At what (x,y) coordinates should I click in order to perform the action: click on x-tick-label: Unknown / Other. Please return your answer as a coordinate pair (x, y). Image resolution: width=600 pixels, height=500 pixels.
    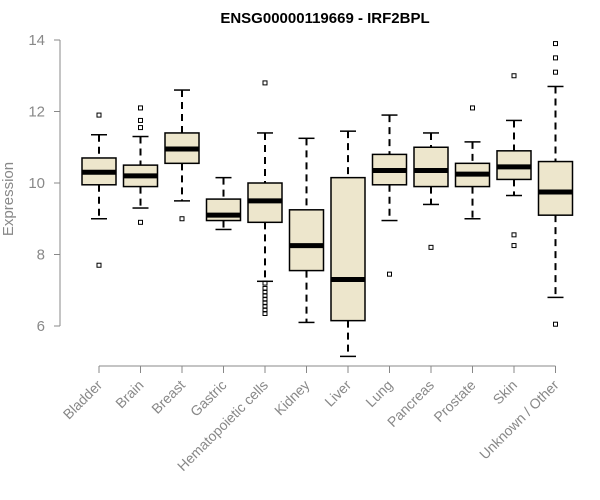
    Looking at the image, I should click on (519, 420).